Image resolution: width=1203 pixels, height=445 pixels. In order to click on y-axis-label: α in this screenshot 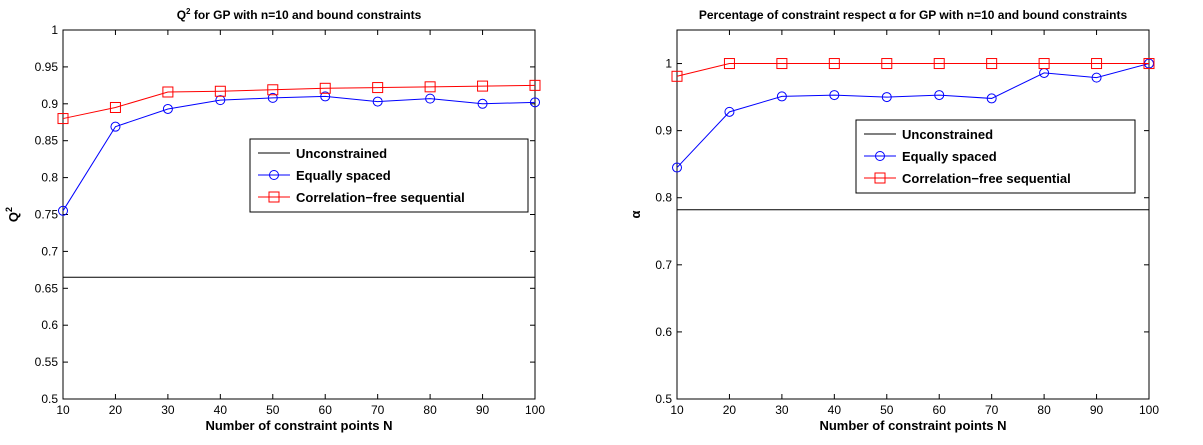, I will do `click(635, 215)`.